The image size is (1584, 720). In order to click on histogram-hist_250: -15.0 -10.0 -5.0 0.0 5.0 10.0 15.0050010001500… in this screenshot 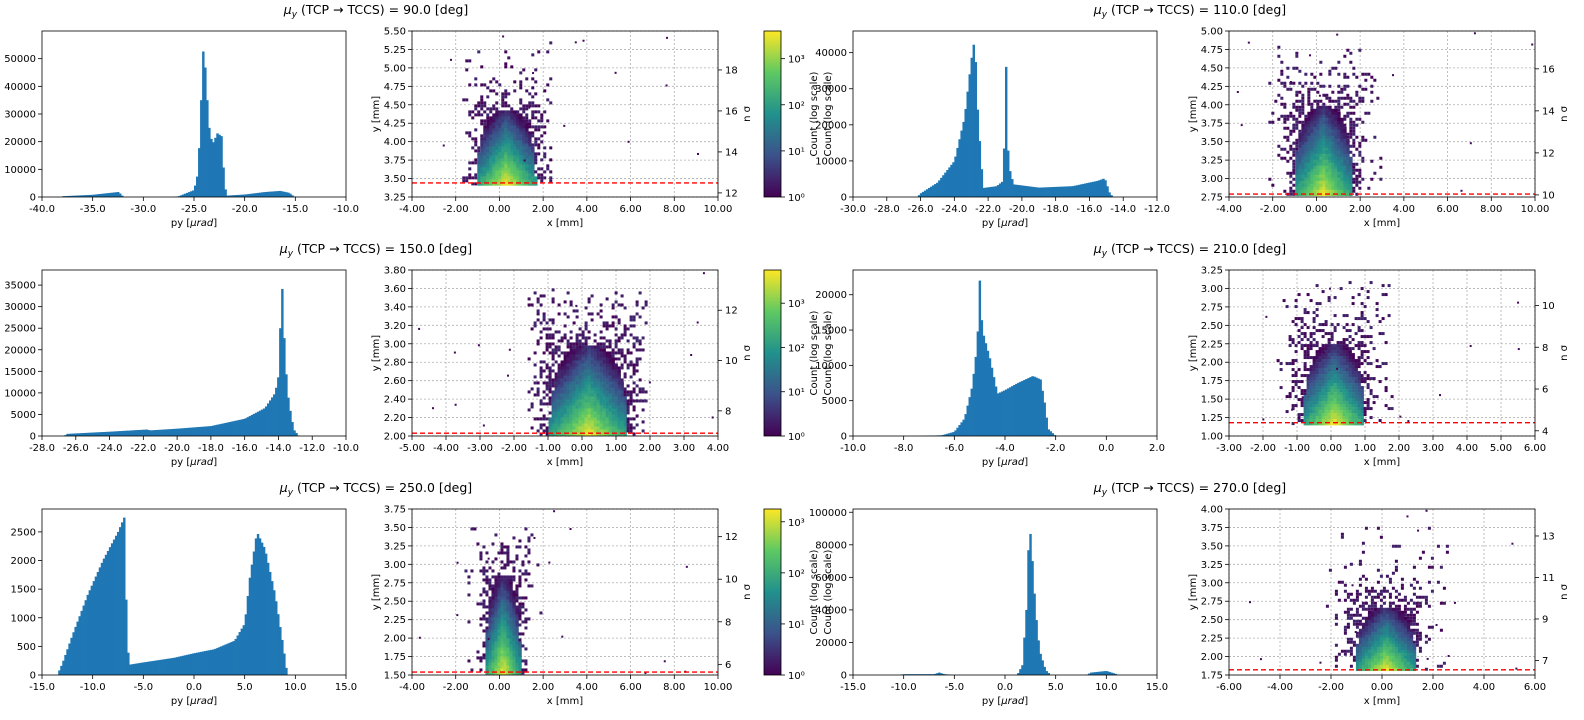, I will do `click(184, 607)`.